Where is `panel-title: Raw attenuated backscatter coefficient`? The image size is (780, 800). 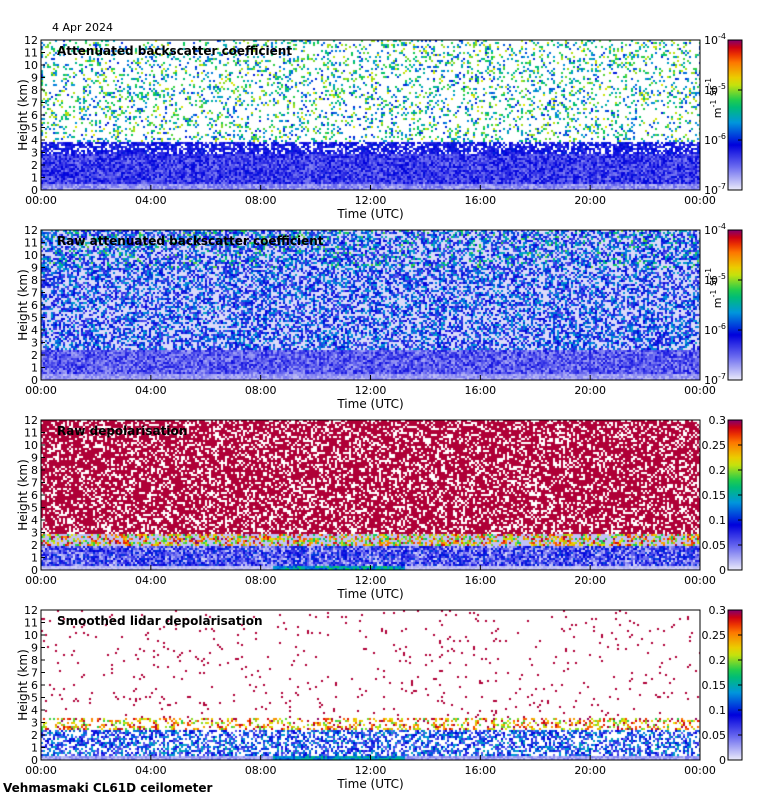 panel-title: Raw attenuated backscatter coefficient is located at coordinates (190, 241).